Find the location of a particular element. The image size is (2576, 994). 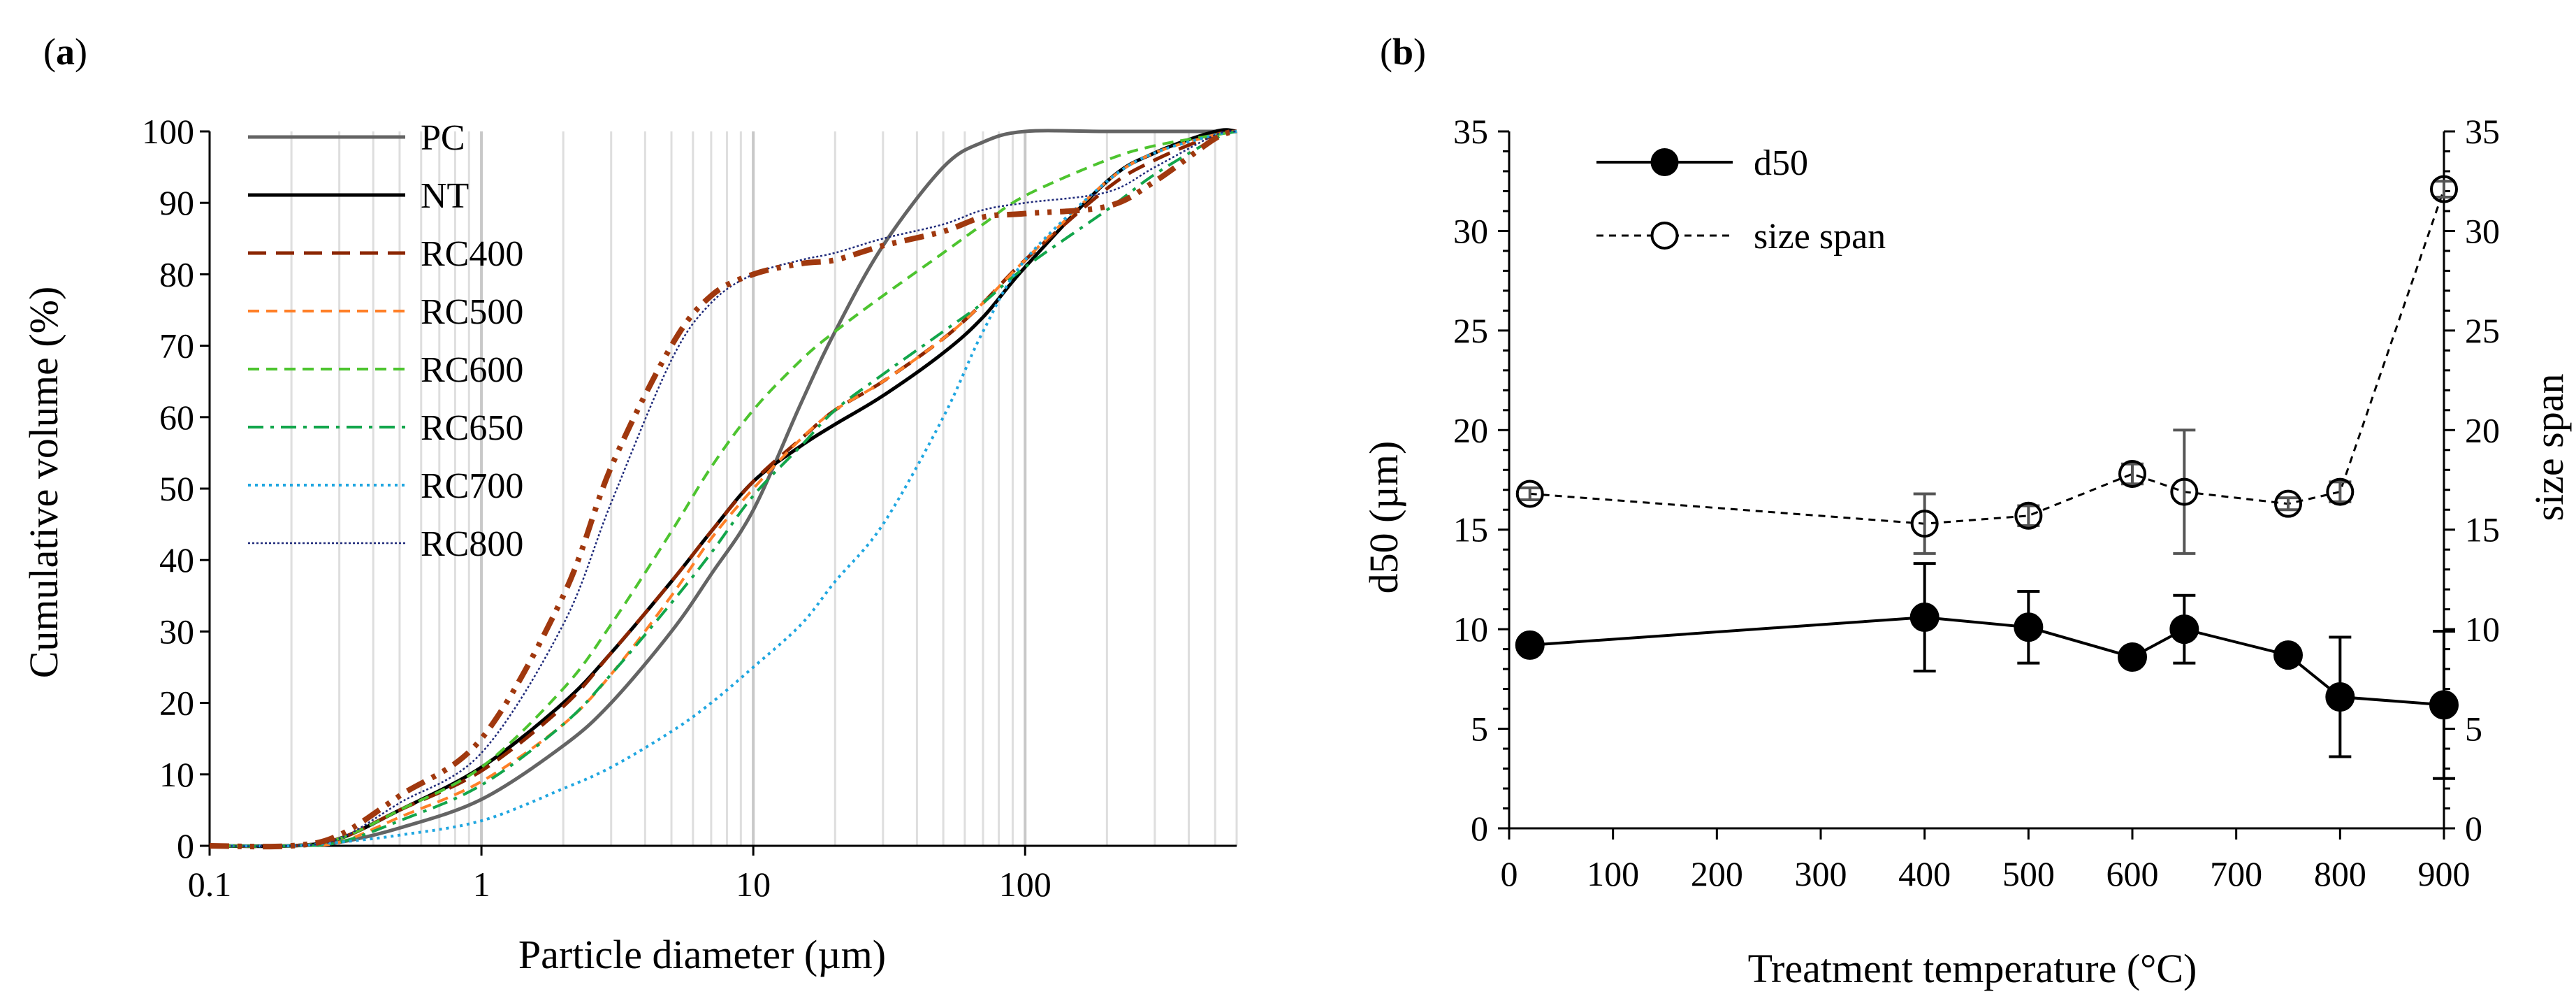

y-right-tick-label-b: 35 is located at coordinates (2482, 131).